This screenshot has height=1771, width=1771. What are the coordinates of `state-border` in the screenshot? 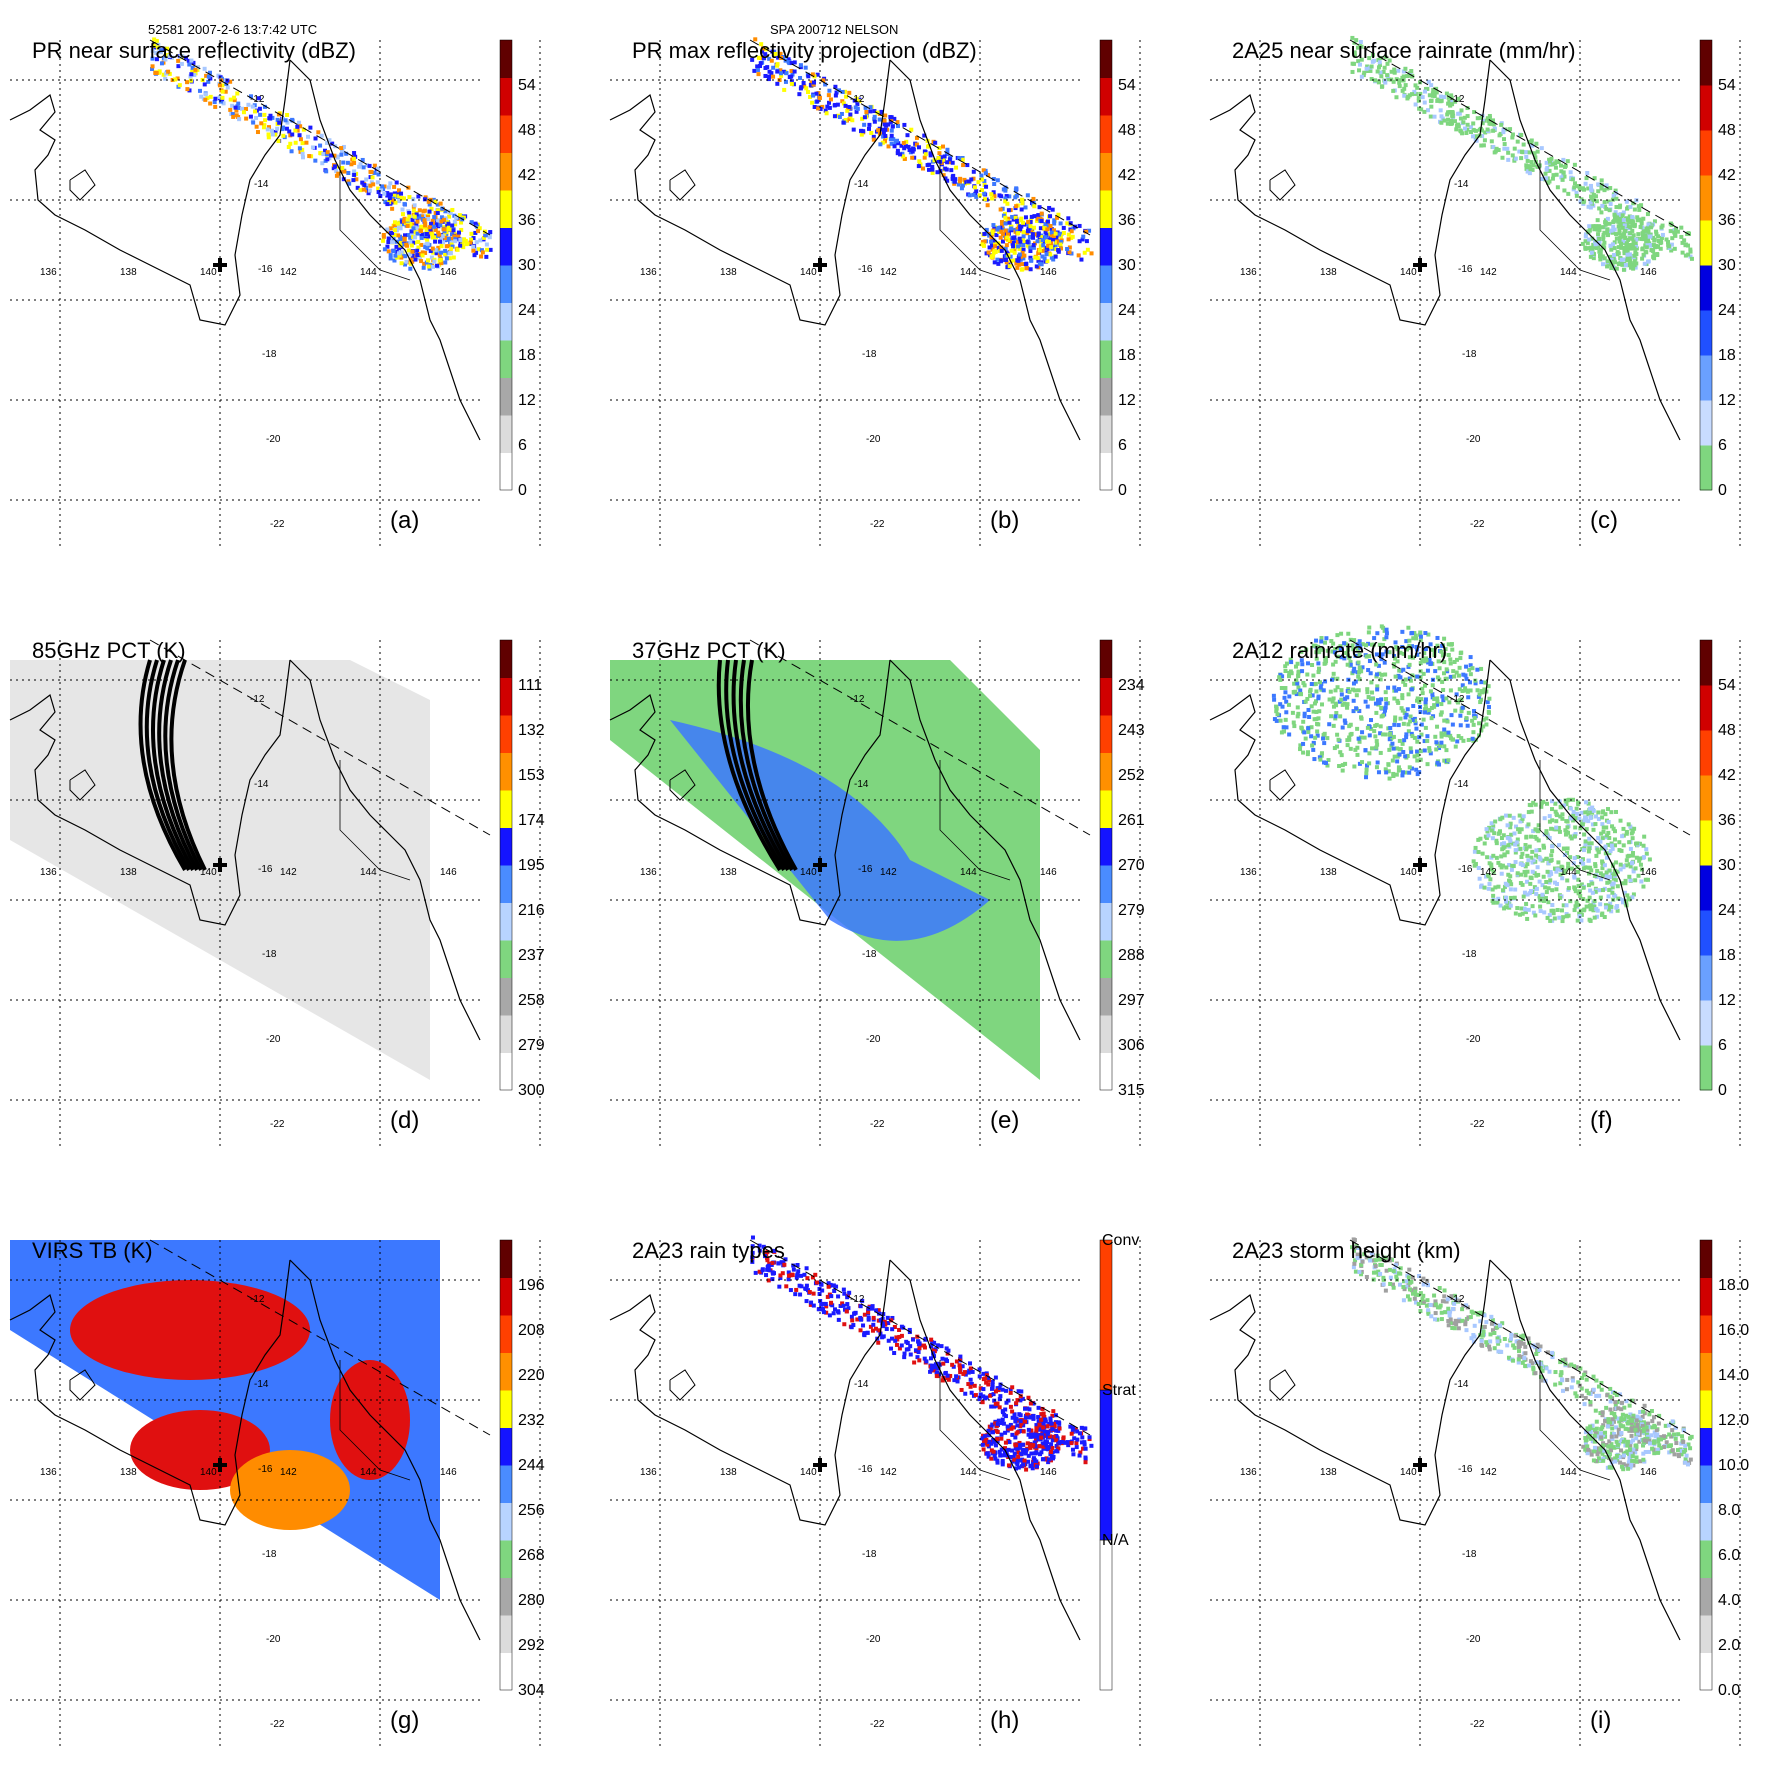 It's located at (1575, 220).